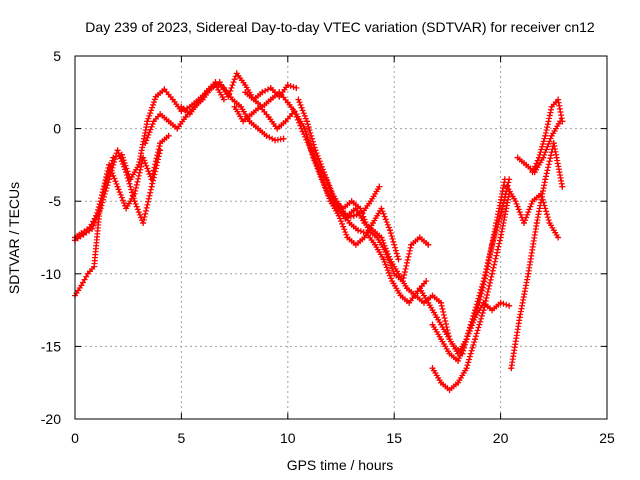 The width and height of the screenshot is (640, 480). Describe the element at coordinates (51, 274) in the screenshot. I see `y-tick-label: -10` at that location.